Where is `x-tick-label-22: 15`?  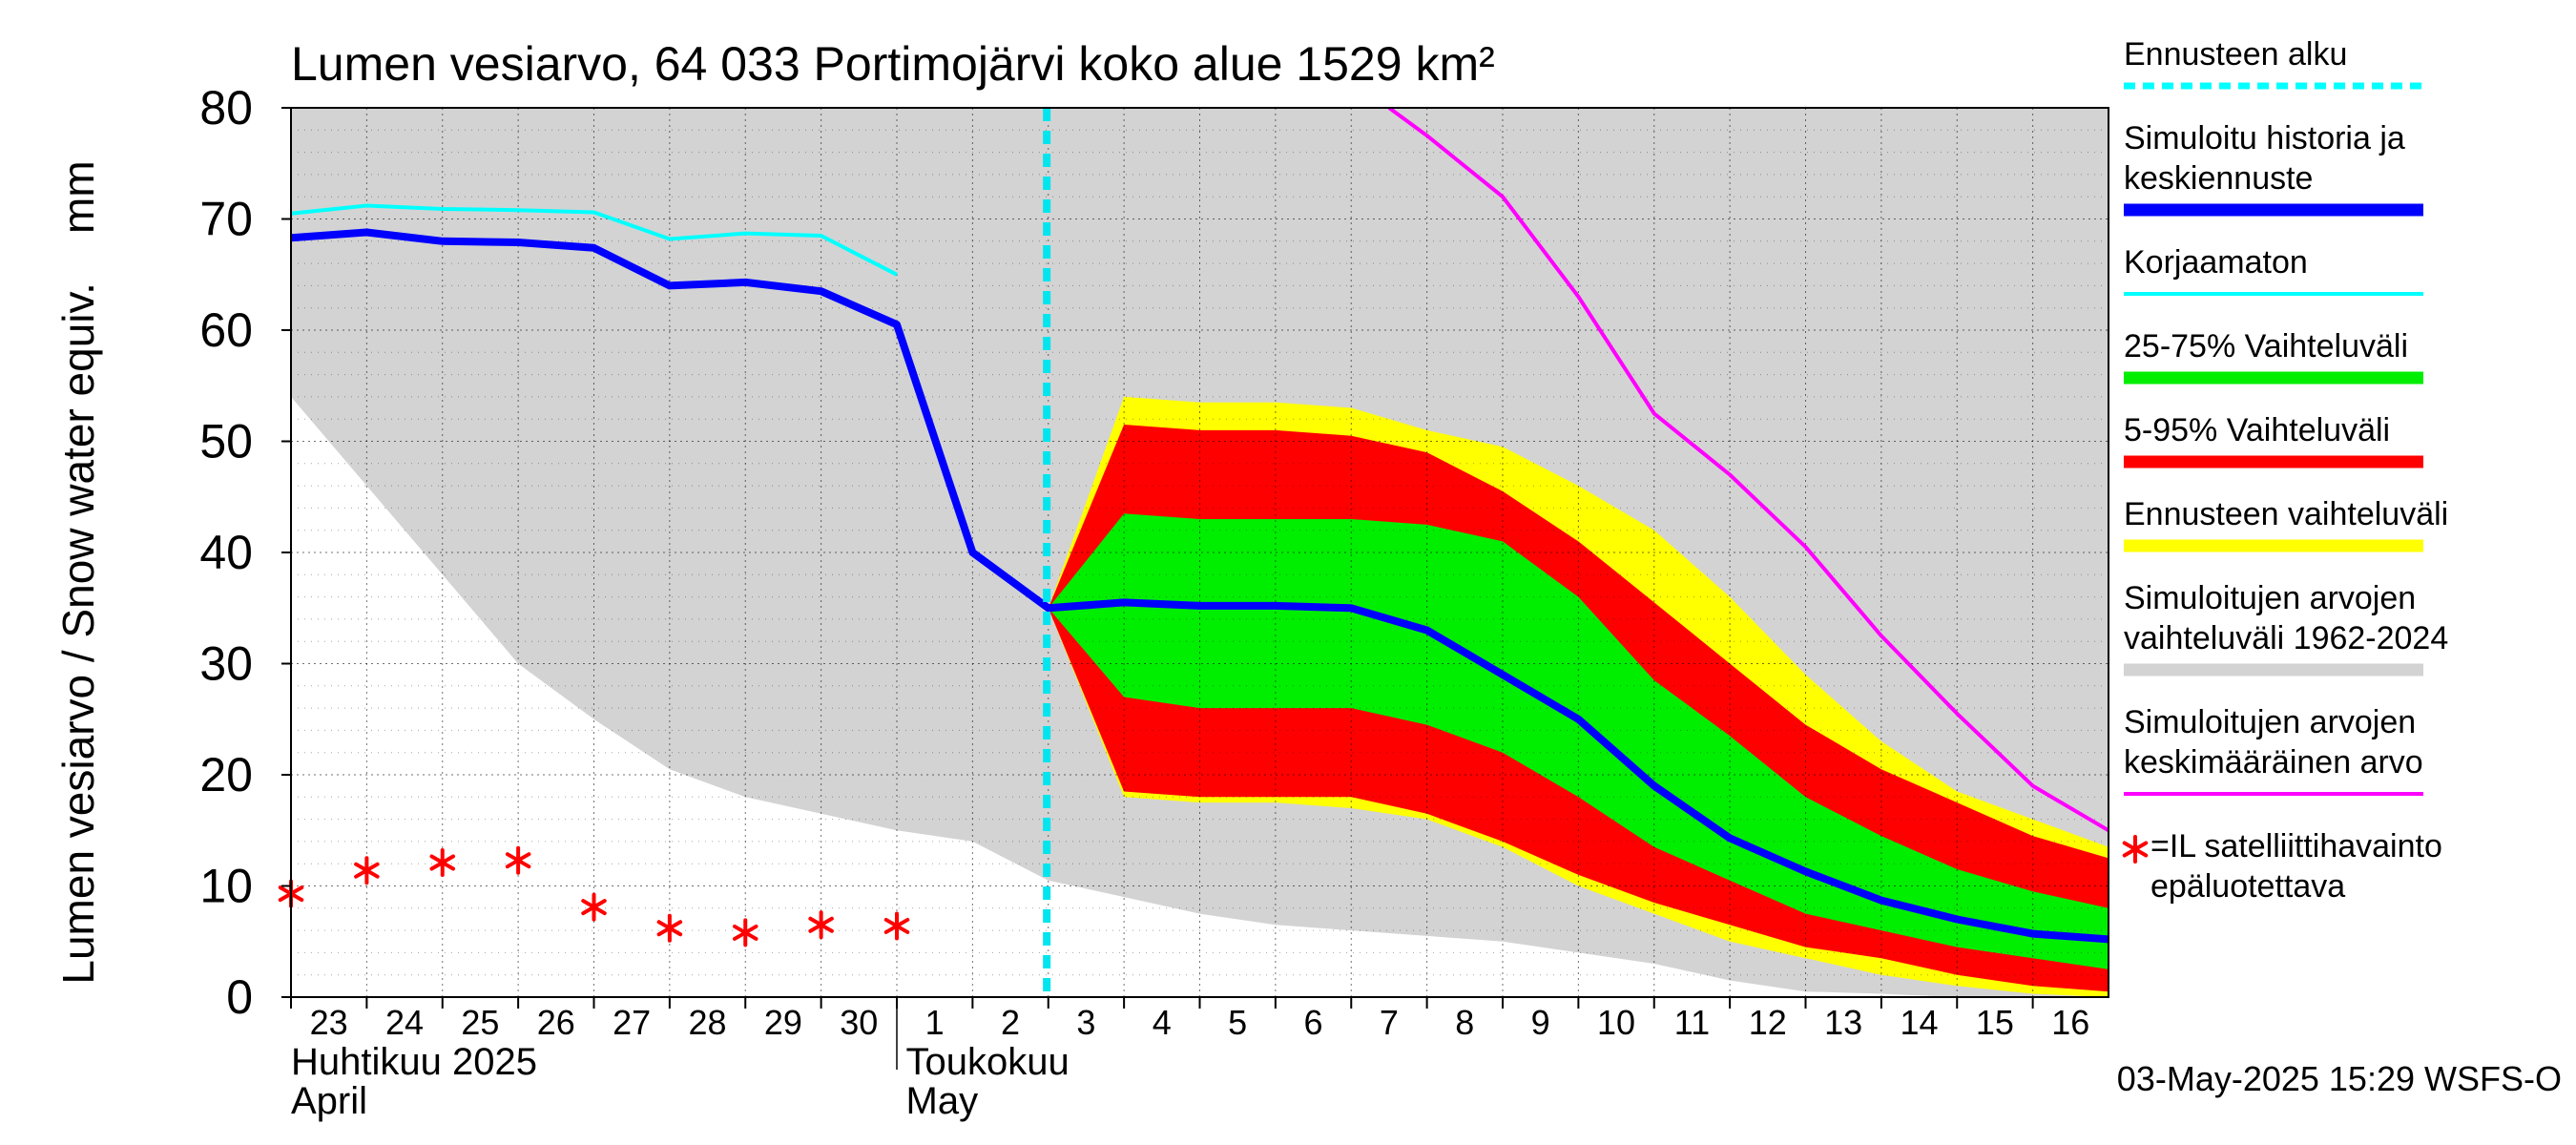 x-tick-label-22: 15 is located at coordinates (1995, 1022).